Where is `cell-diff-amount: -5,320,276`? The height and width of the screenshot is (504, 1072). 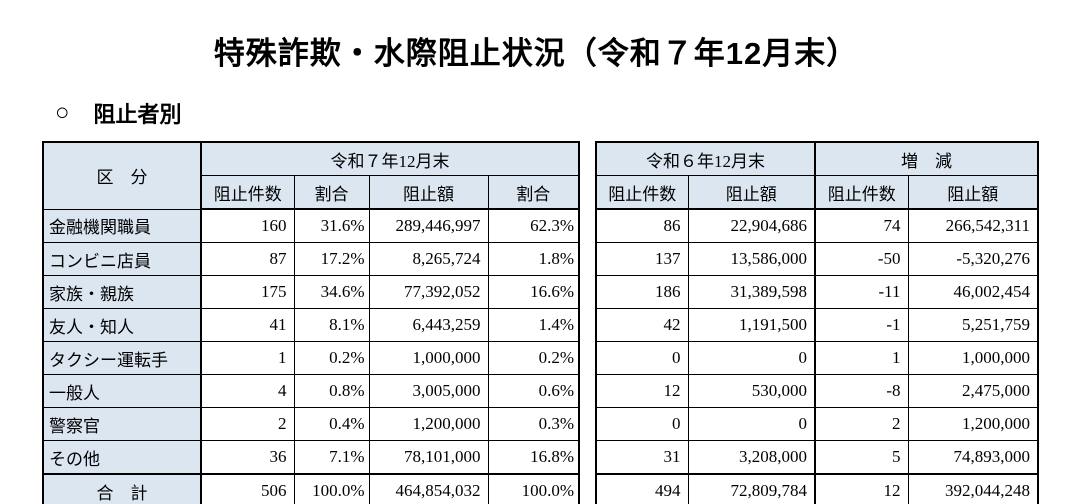 cell-diff-amount: -5,320,276 is located at coordinates (973, 259).